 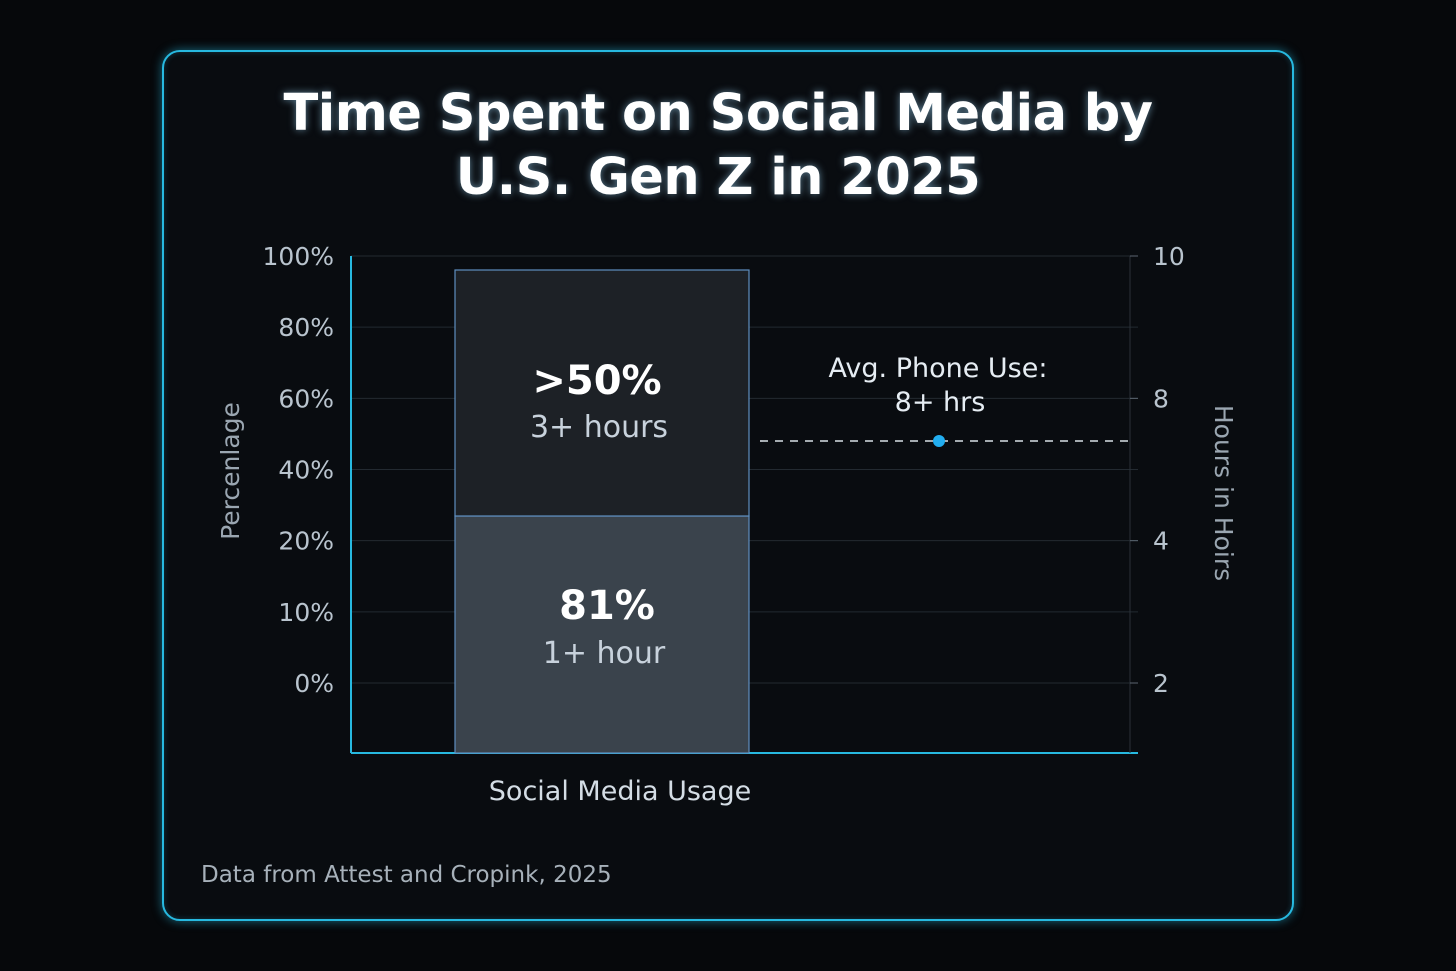 I want to click on chart-title-line-1: Time Spent on Social Media by, so click(x=718, y=113).